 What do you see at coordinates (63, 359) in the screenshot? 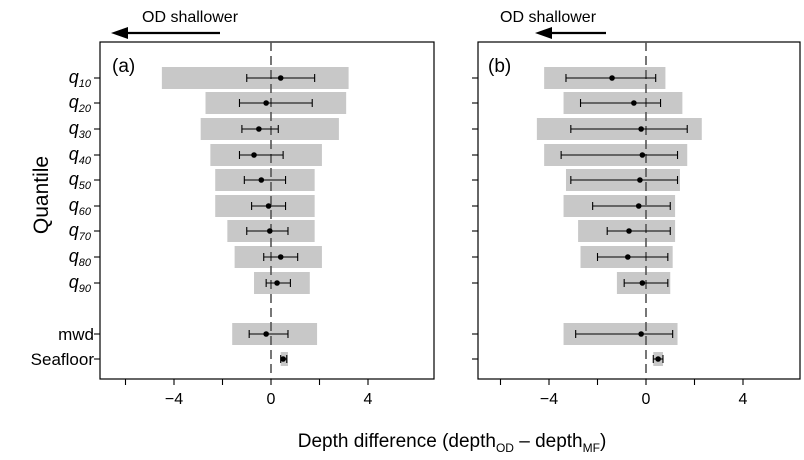
I see `category-label: Seafloor` at bounding box center [63, 359].